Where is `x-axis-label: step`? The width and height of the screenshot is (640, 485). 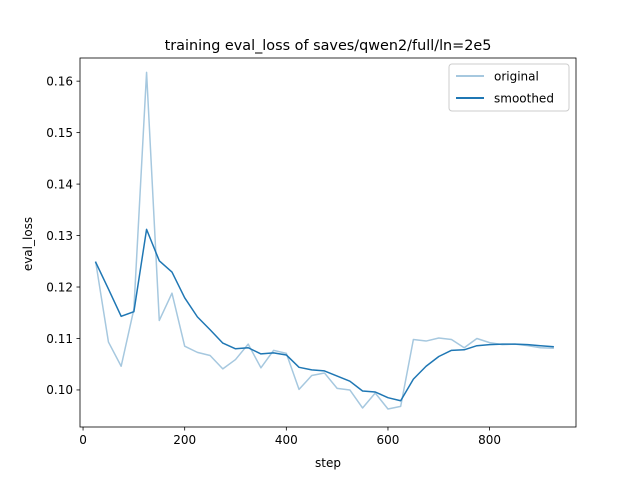
x-axis-label: step is located at coordinates (328, 463).